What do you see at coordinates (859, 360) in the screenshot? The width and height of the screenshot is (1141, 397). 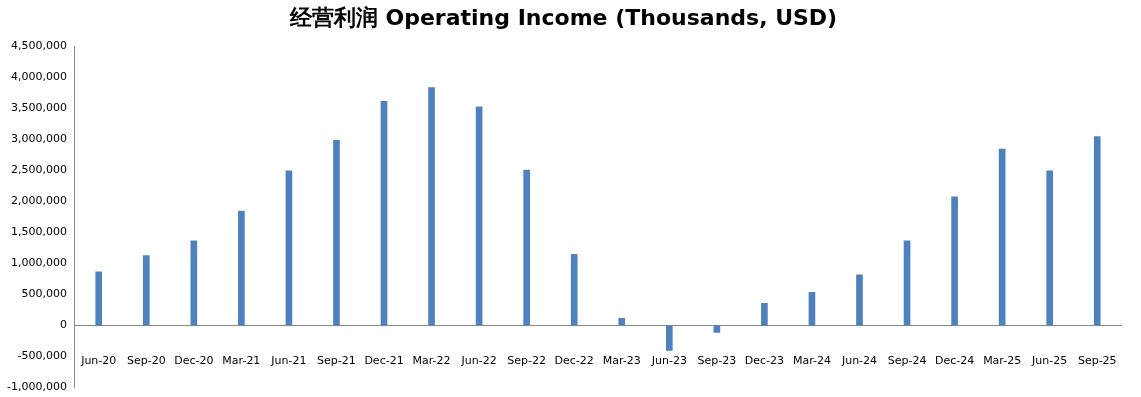 I see `x-tick-label: Jun-24` at bounding box center [859, 360].